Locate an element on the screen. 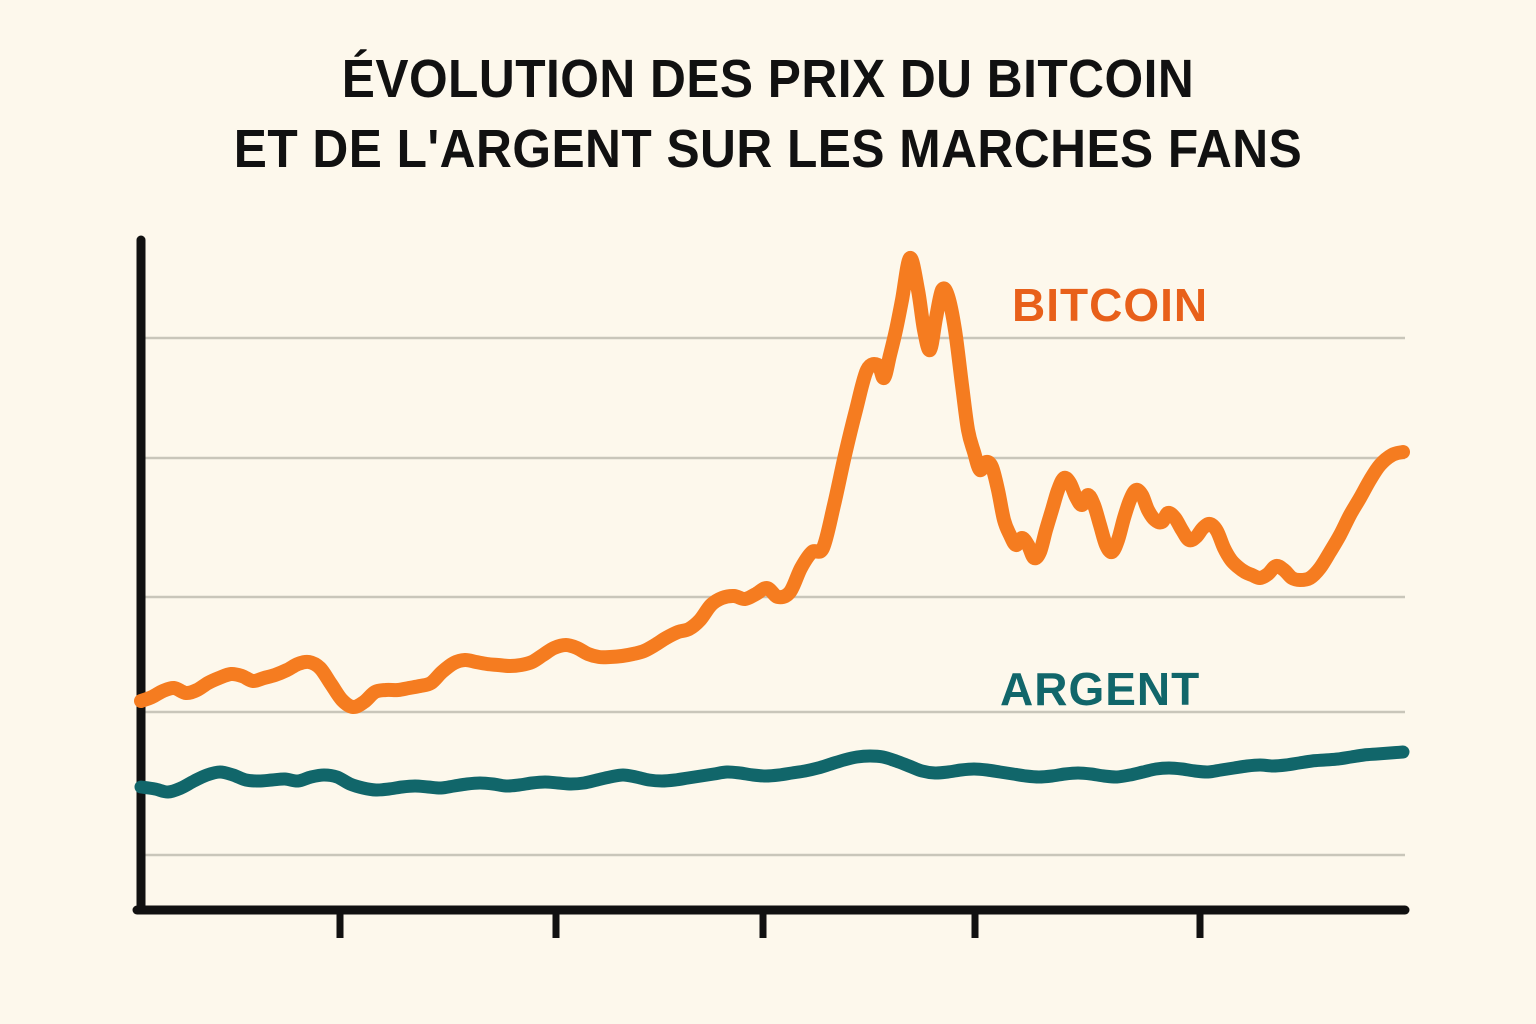 The image size is (1536, 1024). bitcoin-series-label: BITCOIN is located at coordinates (1110, 305).